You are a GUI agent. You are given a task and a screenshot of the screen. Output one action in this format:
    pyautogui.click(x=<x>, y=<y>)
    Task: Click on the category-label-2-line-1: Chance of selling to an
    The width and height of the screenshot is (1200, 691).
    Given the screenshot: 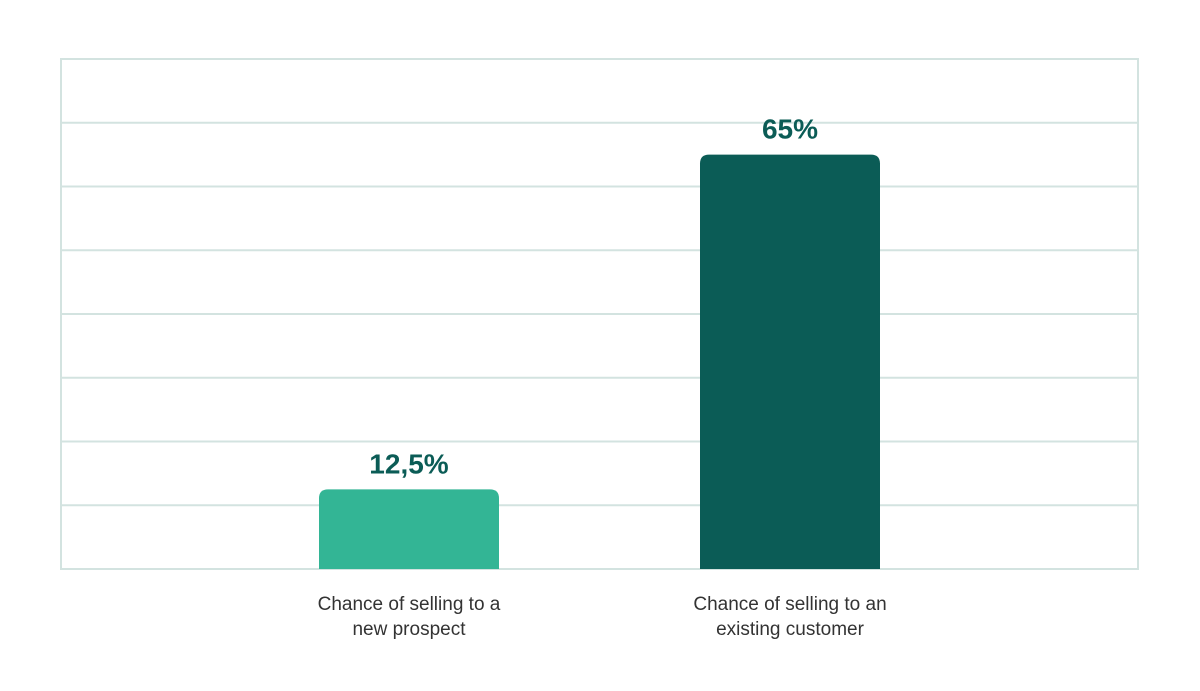 What is the action you would take?
    pyautogui.click(x=789, y=604)
    